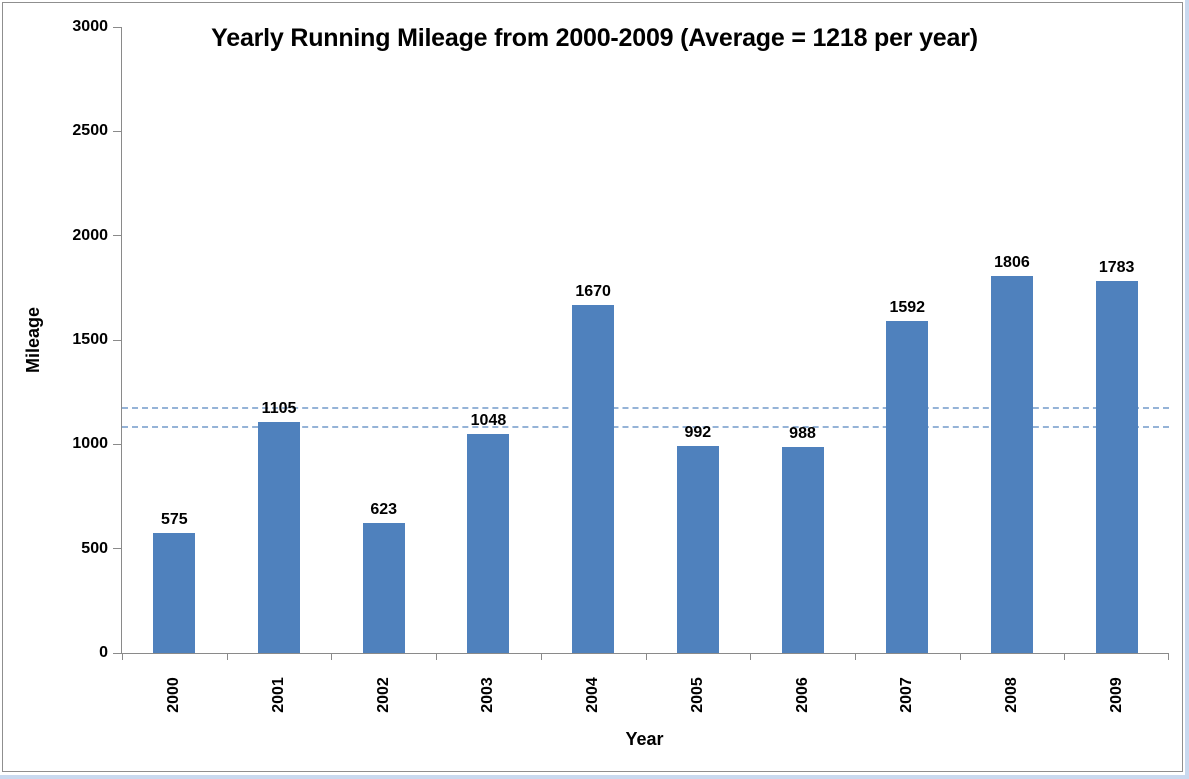  I want to click on bar-value-label: 1783, so click(1116, 267).